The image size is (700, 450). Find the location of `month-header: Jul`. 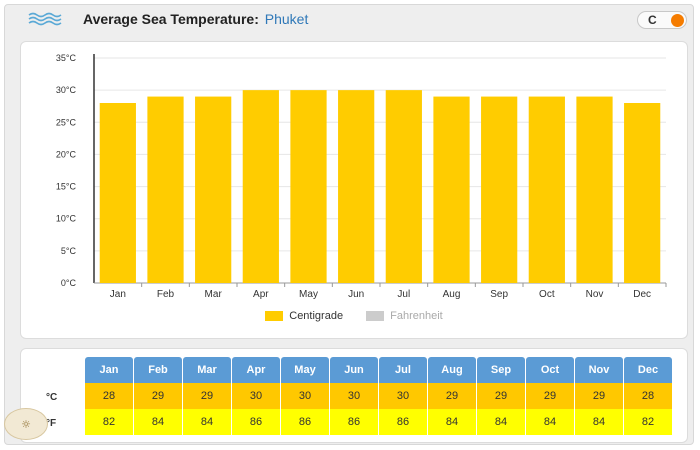

month-header: Jul is located at coordinates (403, 370).